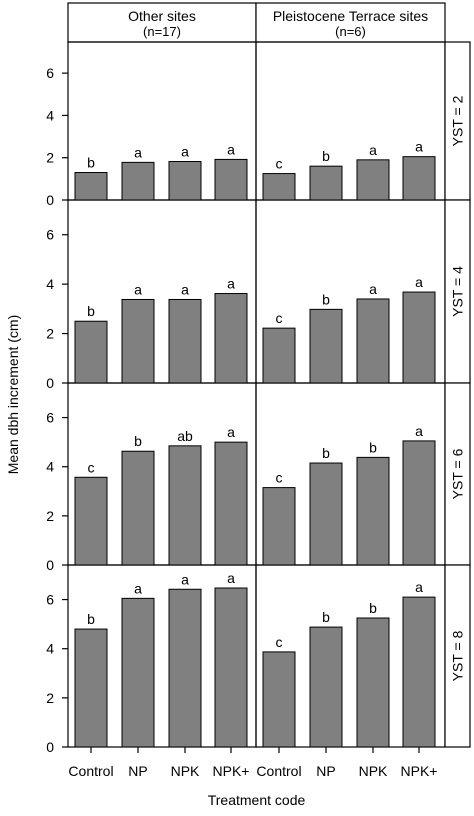 The height and width of the screenshot is (816, 474). I want to click on y-axis-title: Mean dbh increment (cm), so click(13, 395).